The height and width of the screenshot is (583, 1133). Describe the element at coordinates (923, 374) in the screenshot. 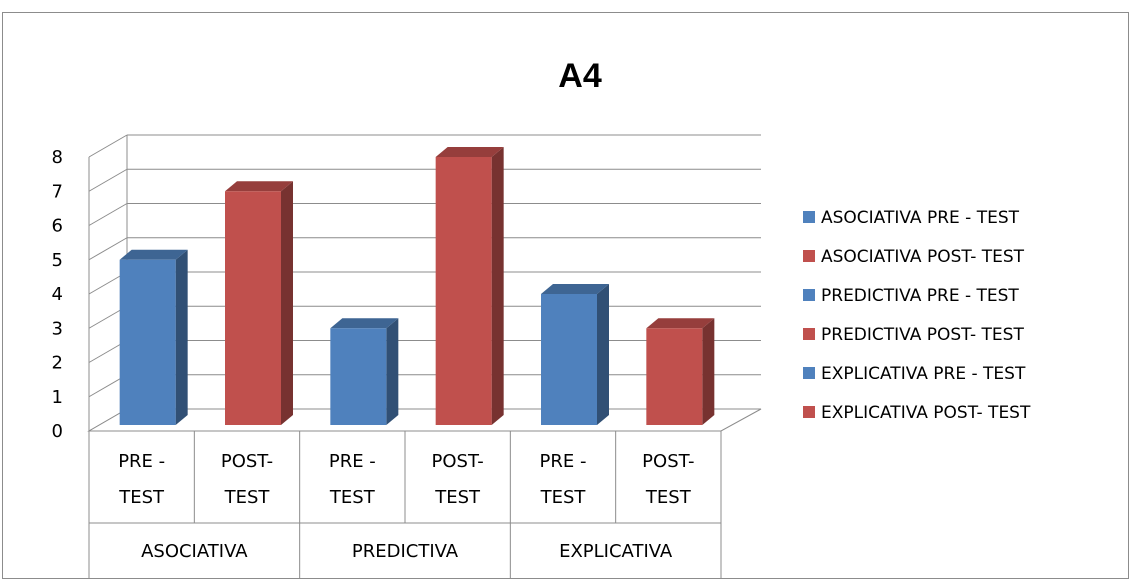

I see `legend-label: EXPLICATIVA PRE - TEST` at that location.